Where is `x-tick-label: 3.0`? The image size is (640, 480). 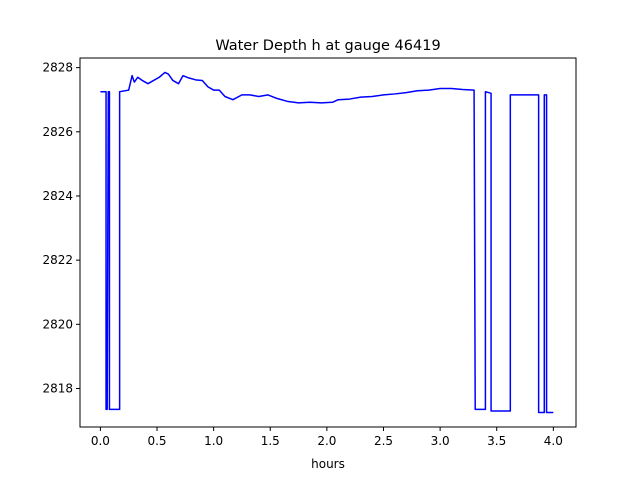 x-tick-label: 3.0 is located at coordinates (440, 441).